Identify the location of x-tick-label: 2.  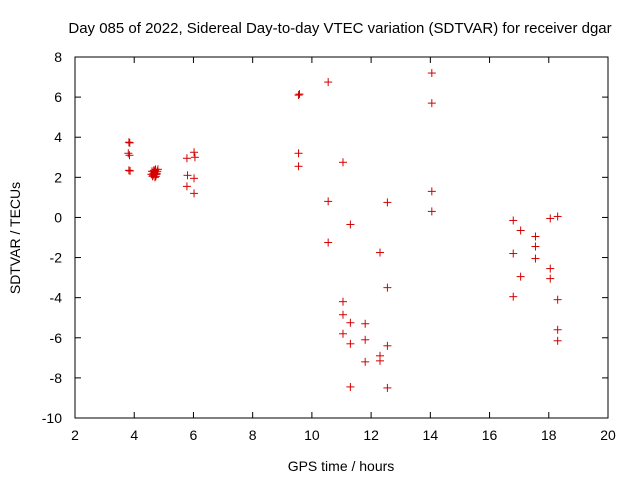
(75, 435).